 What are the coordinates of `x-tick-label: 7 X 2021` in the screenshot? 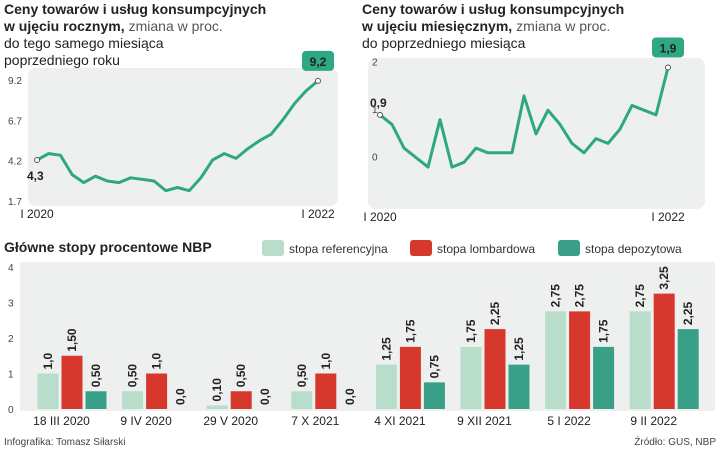 It's located at (315, 421).